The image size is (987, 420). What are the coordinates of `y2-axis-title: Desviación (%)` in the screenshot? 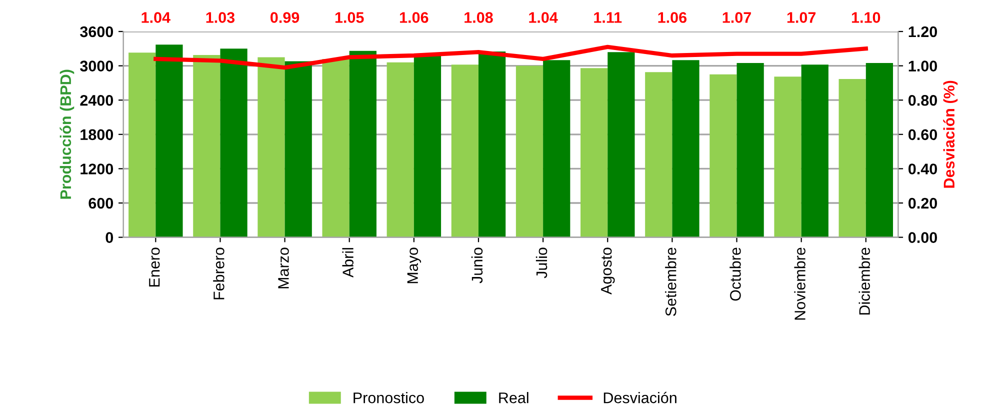 It's located at (950, 134).